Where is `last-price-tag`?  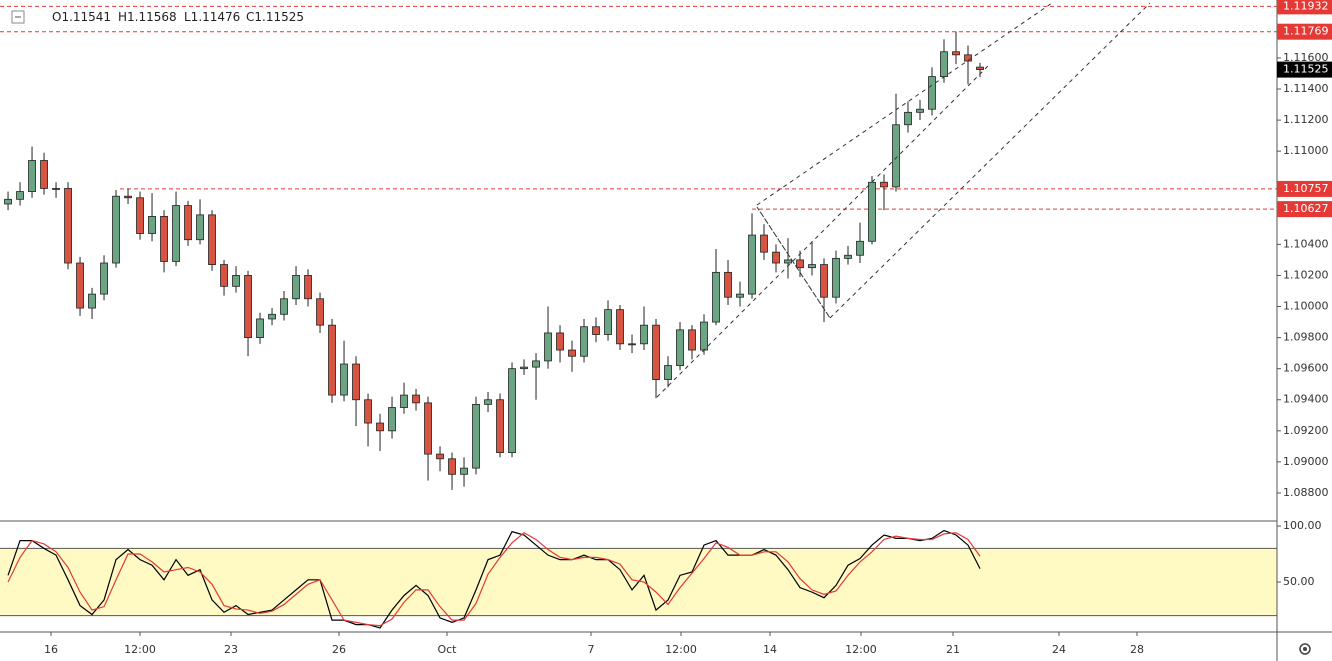
last-price-tag is located at coordinates (1304, 69).